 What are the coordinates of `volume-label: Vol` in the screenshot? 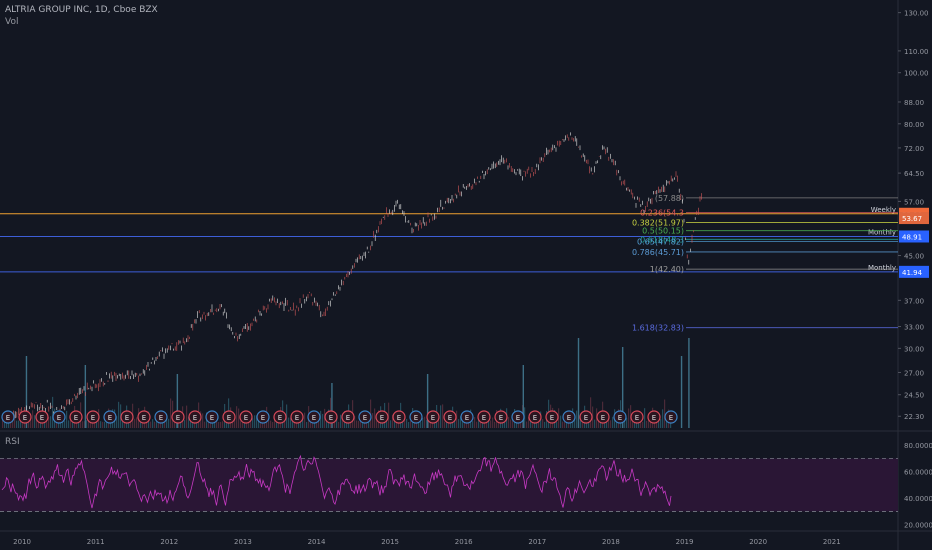 It's located at (12, 22).